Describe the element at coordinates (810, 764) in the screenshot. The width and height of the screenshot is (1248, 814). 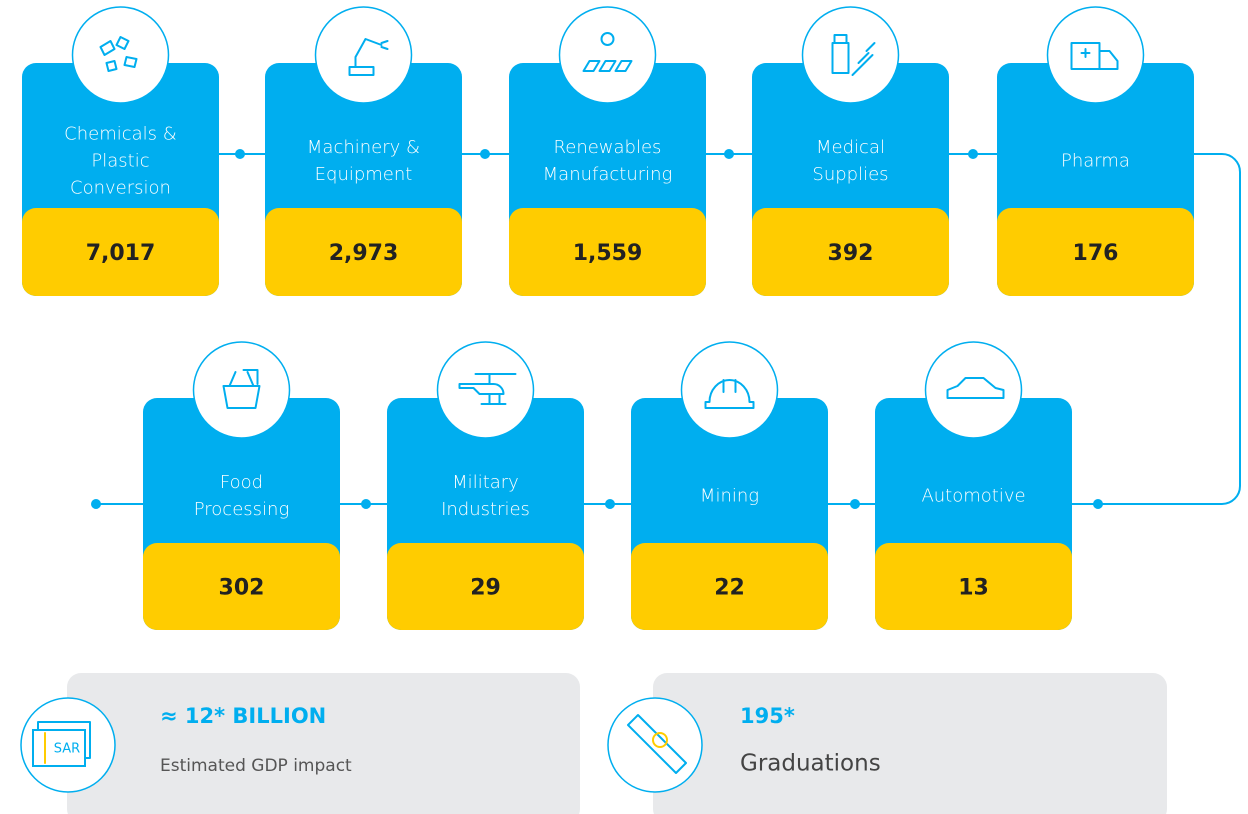
I see `summary-caption: Graduations` at that location.